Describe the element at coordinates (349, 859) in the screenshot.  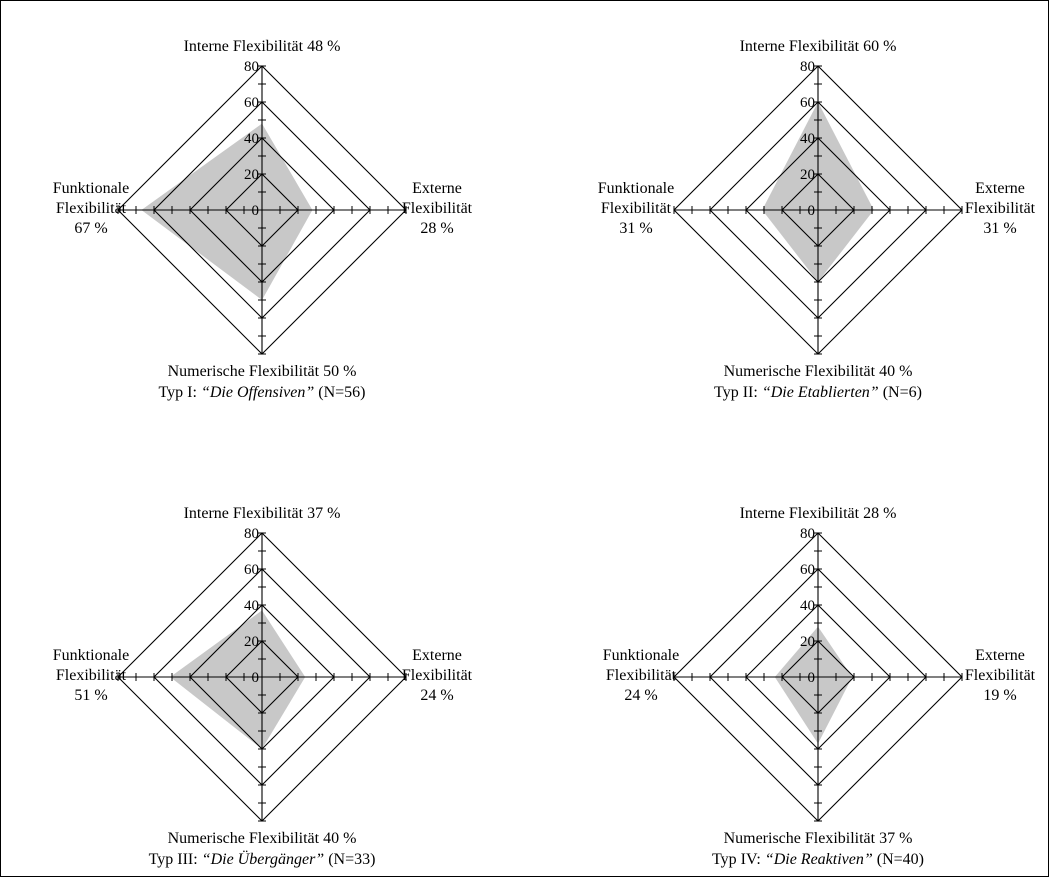
I see `caption-count: (N=33)` at that location.